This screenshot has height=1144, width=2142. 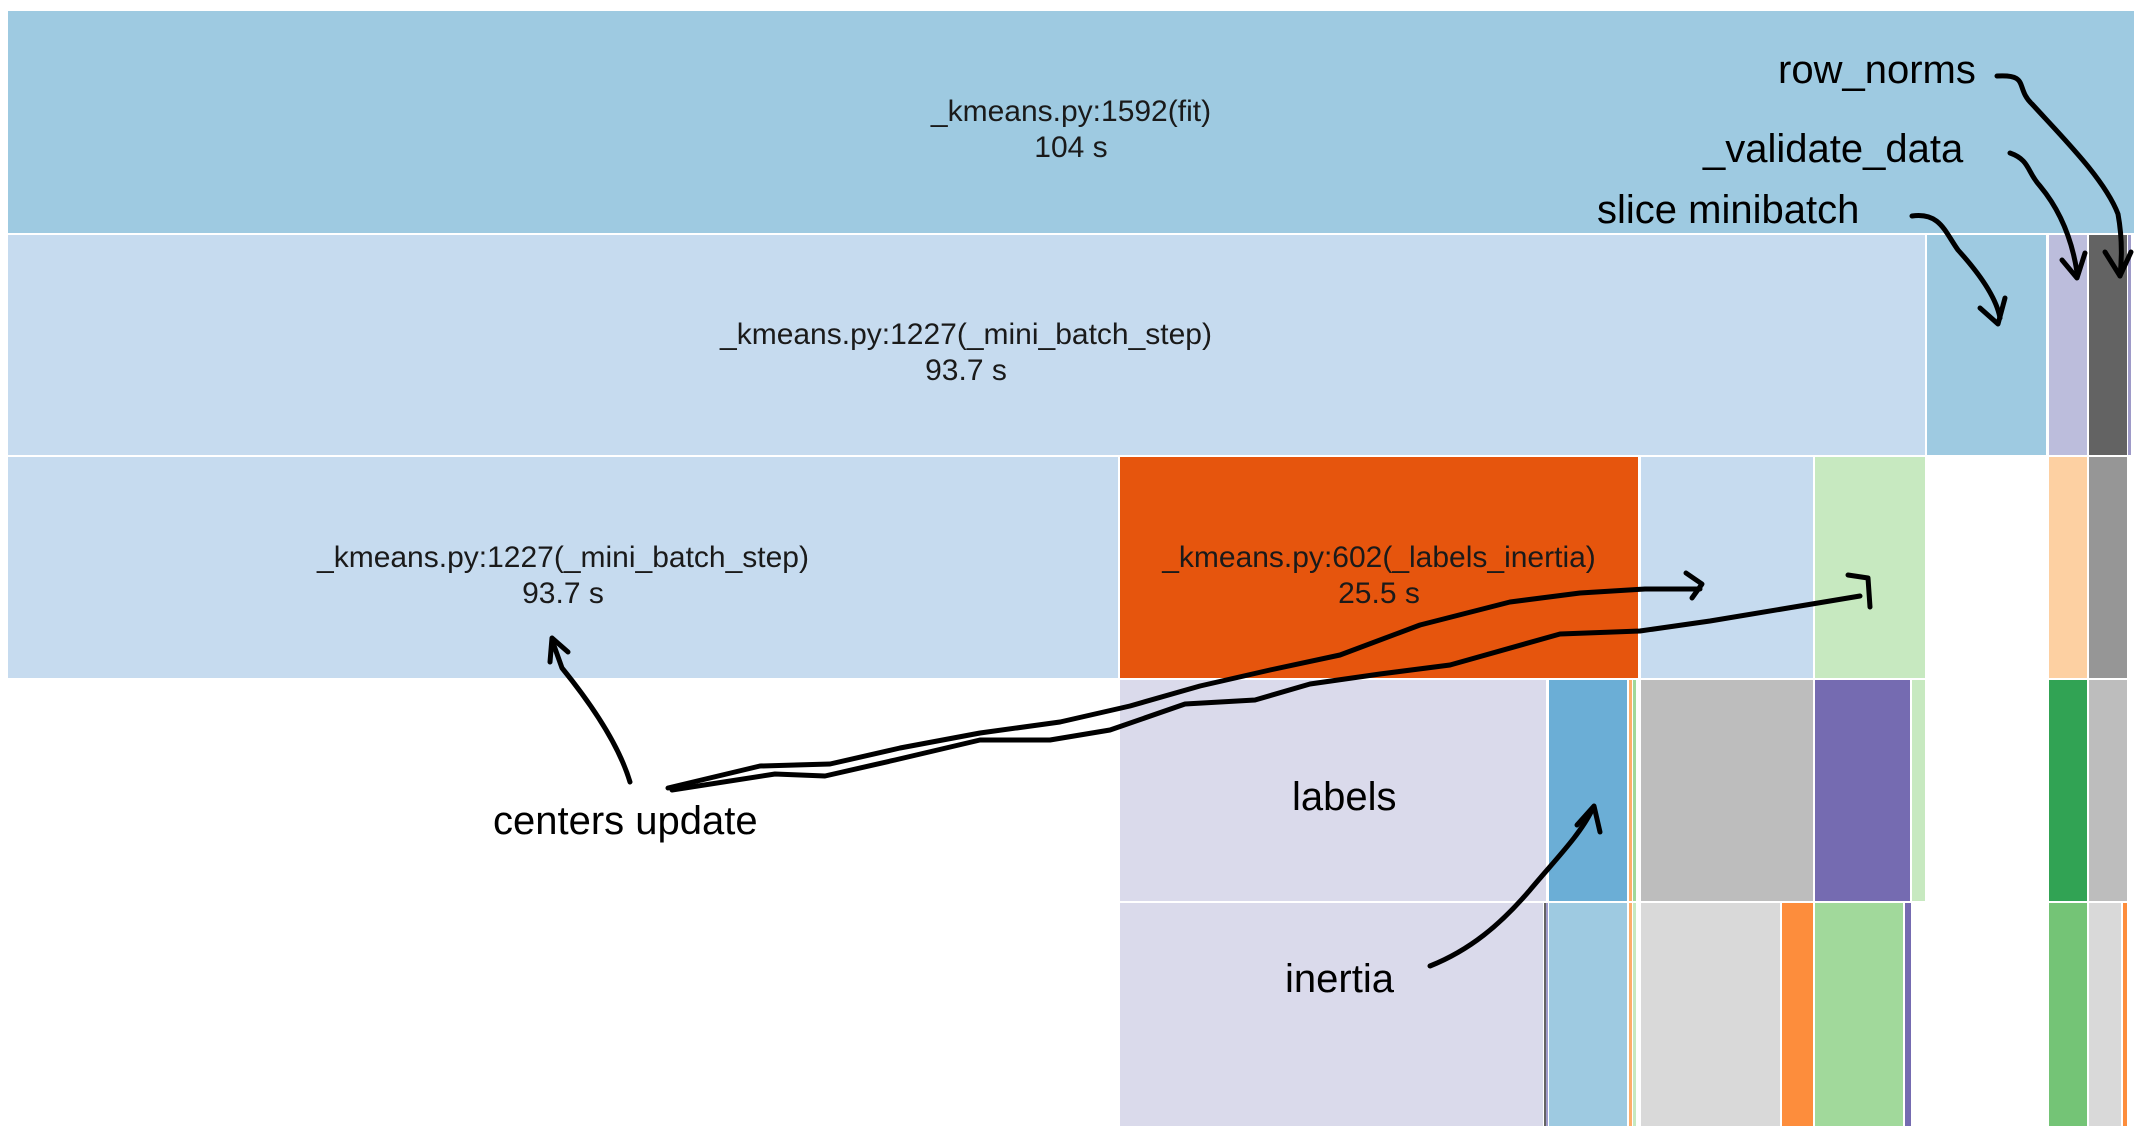 What do you see at coordinates (2125, 1014) in the screenshot?
I see `block-level5-h` at bounding box center [2125, 1014].